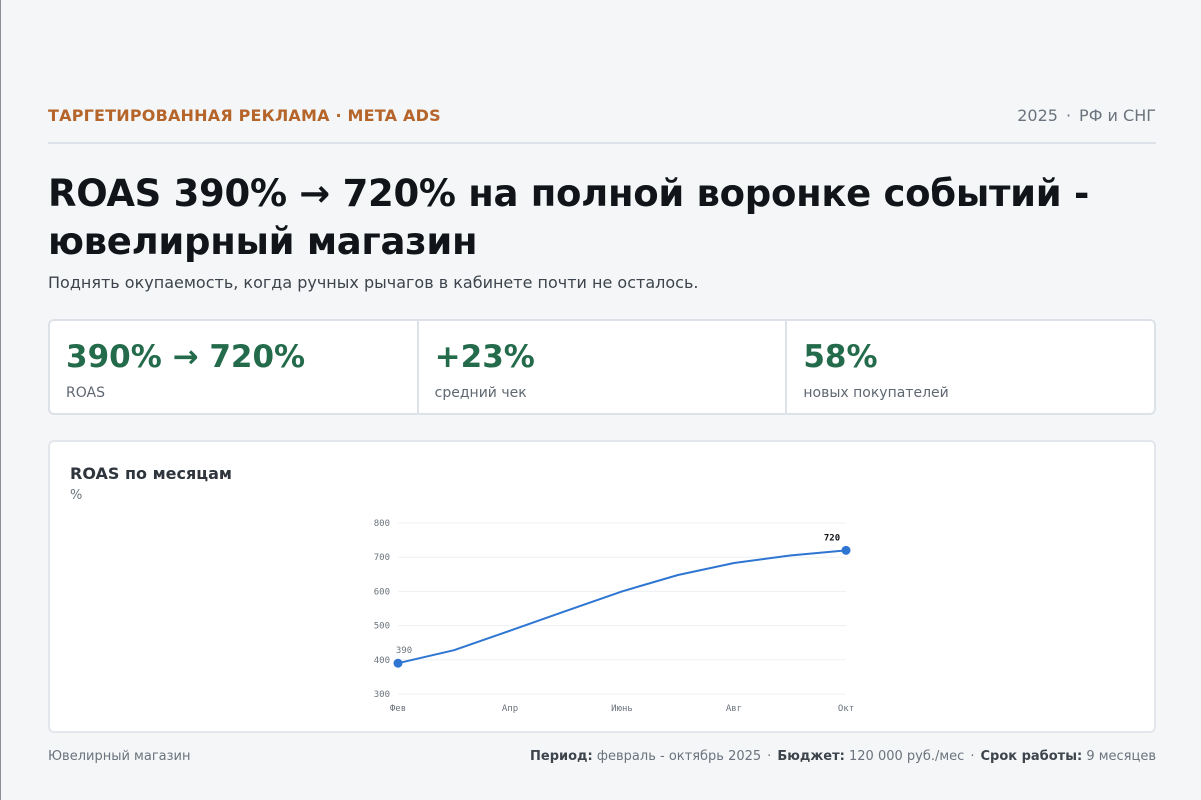  I want to click on client-name: Ювелирный магазин, so click(119, 756).